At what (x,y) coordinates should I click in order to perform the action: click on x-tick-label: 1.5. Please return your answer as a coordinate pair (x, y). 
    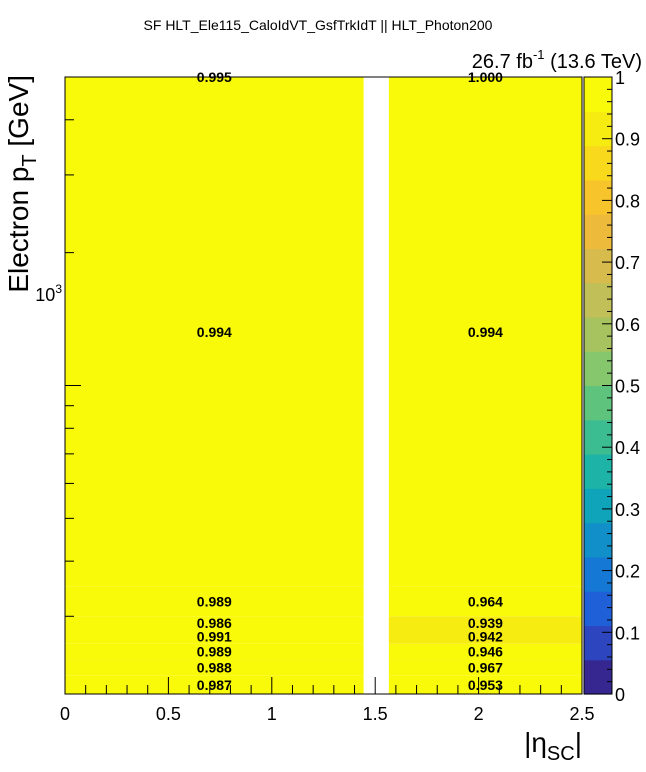
    Looking at the image, I should click on (375, 714).